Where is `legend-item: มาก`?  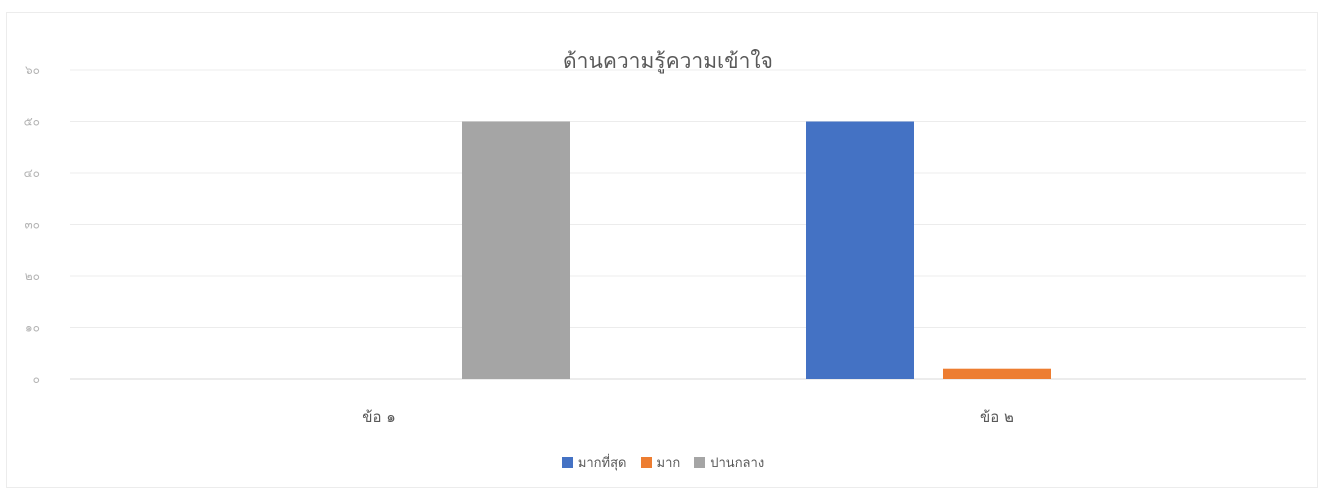
legend-item: มาก is located at coordinates (660, 462).